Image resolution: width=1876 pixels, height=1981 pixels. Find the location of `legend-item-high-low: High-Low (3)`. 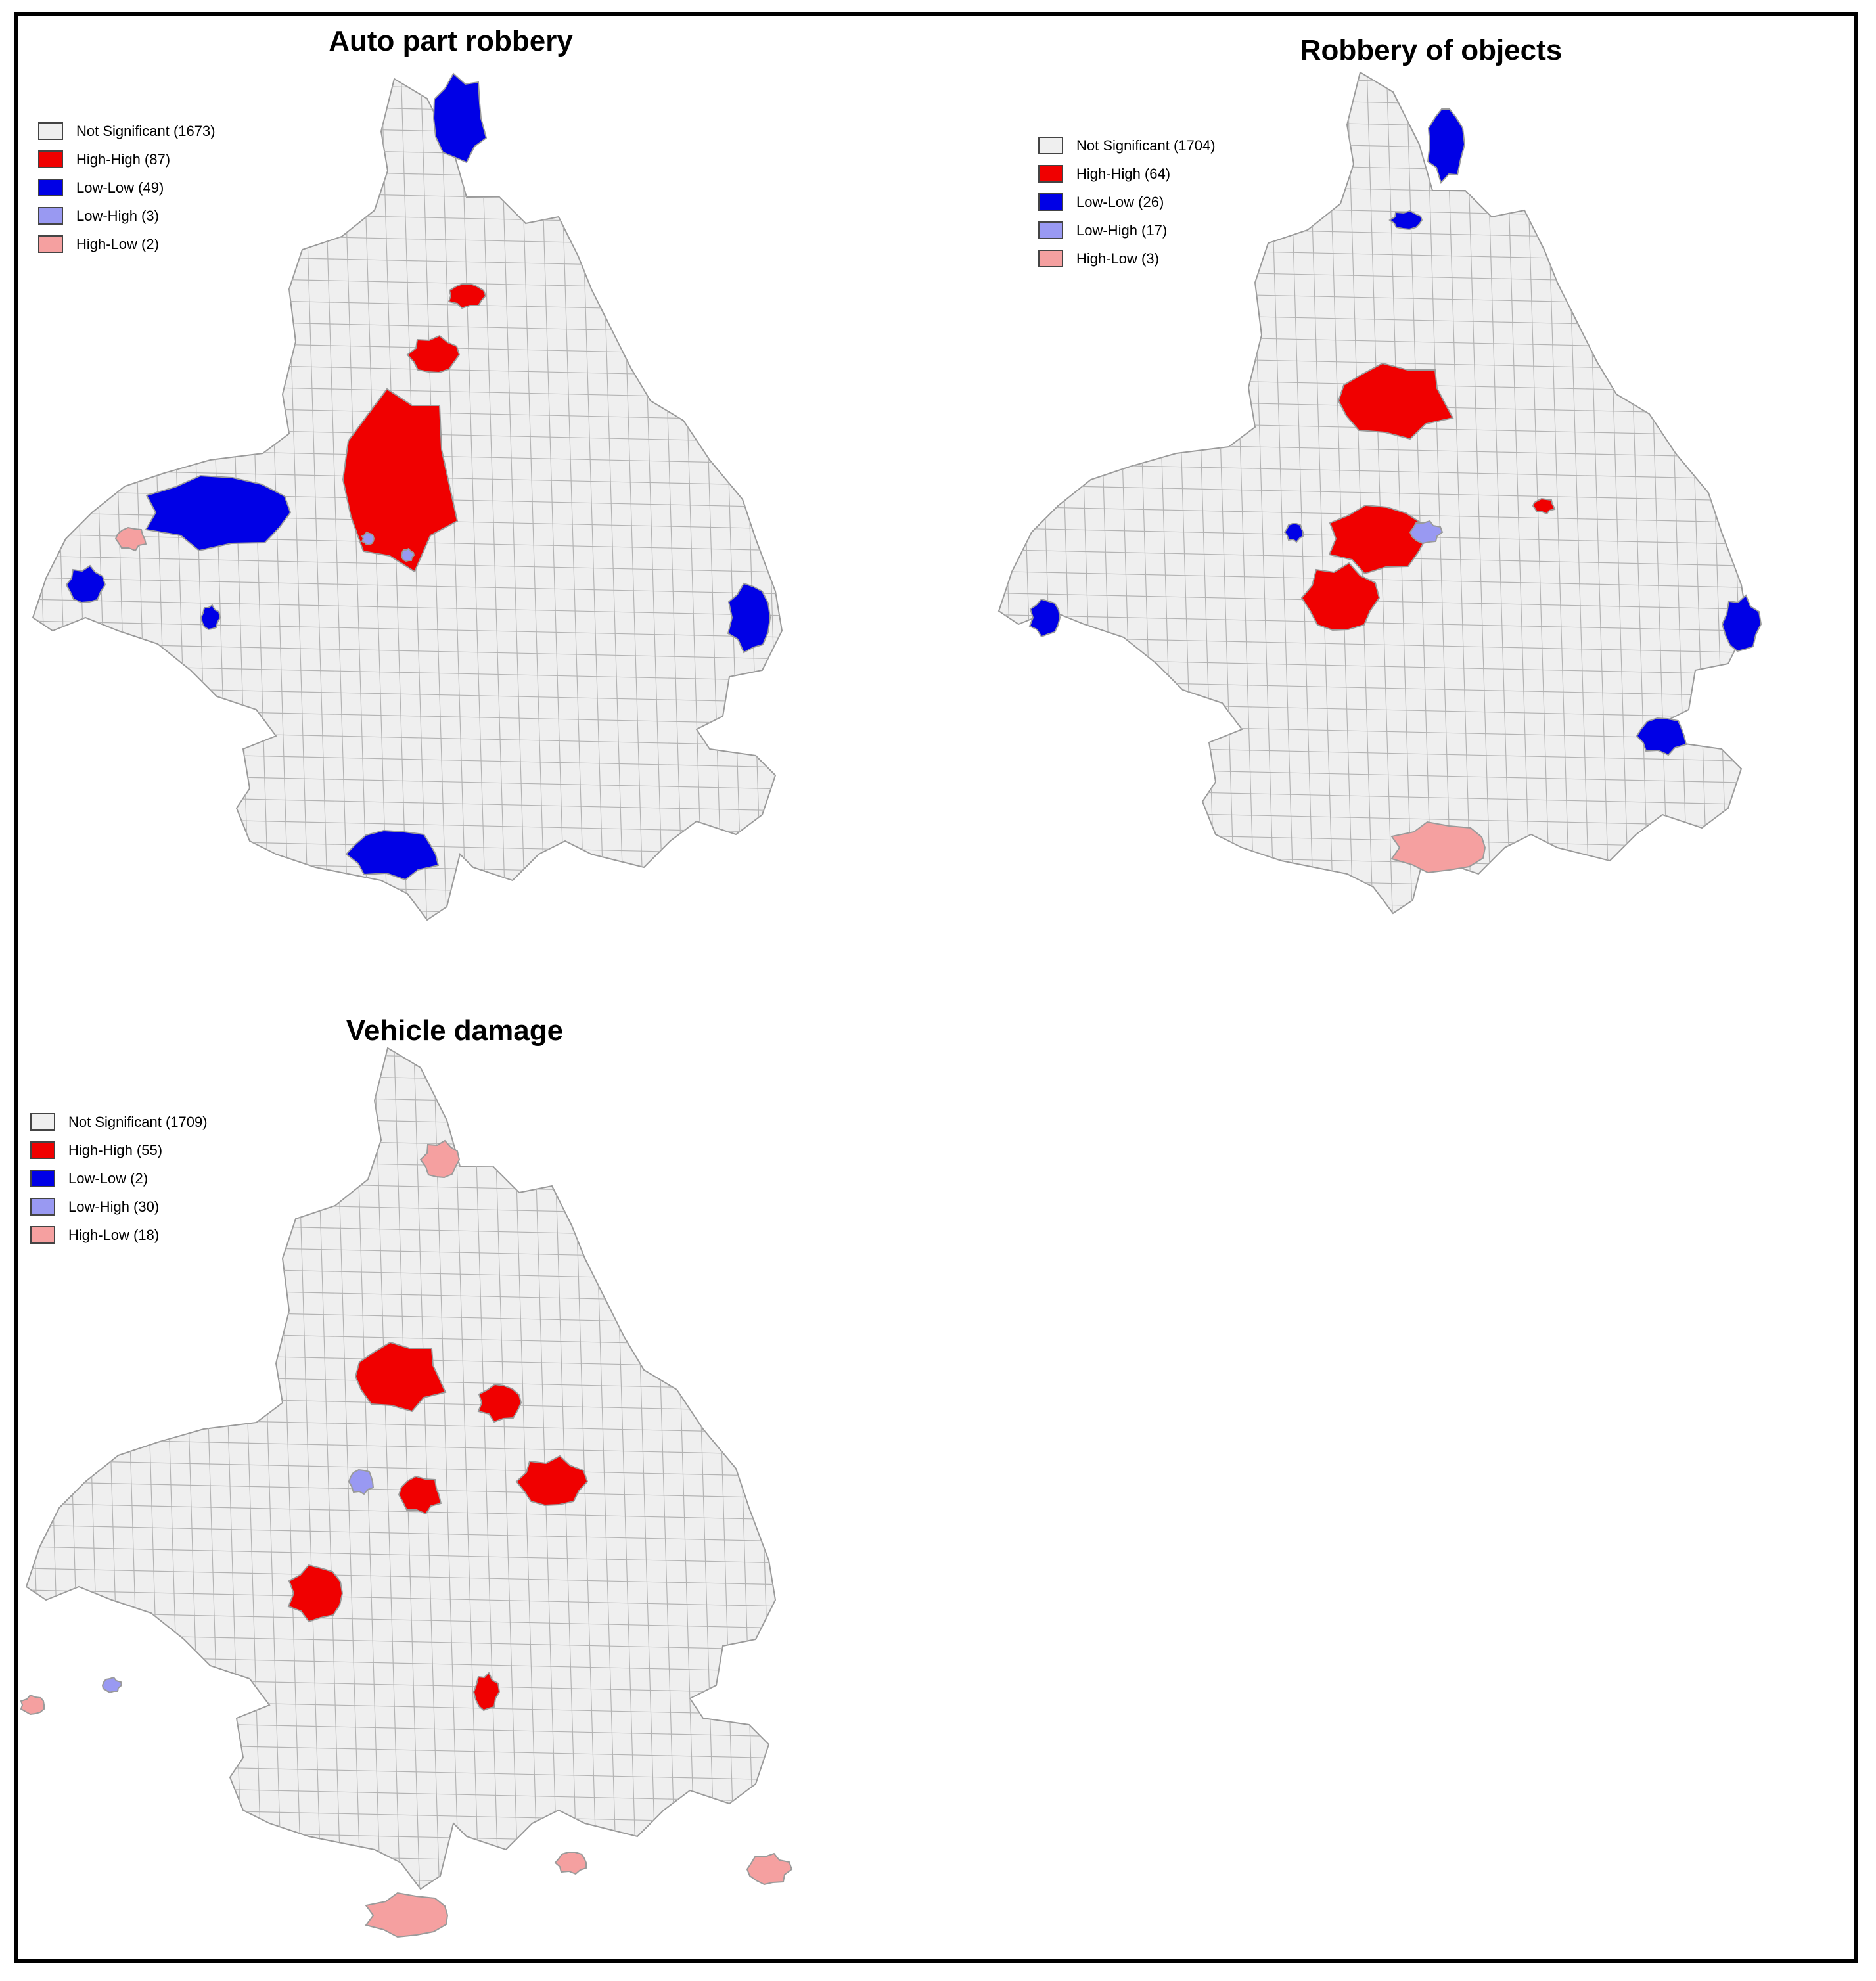

legend-item-high-low: High-Low (3) is located at coordinates (1127, 258).